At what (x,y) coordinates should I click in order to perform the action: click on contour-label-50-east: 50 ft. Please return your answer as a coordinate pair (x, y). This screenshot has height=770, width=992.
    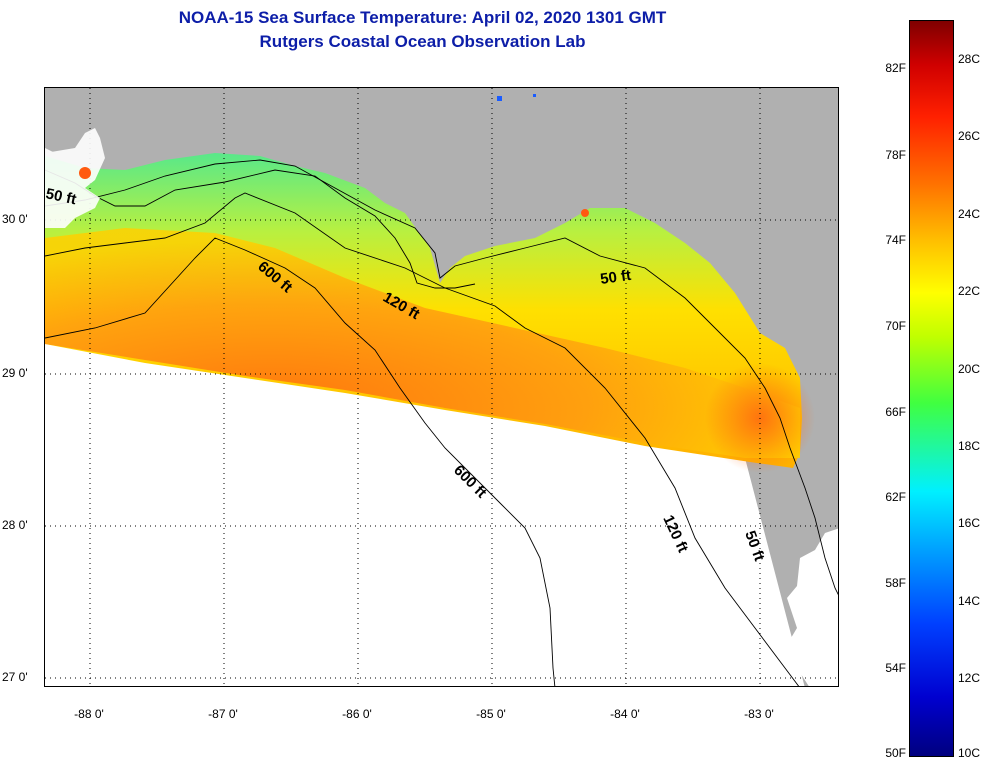
    Looking at the image, I should click on (615, 277).